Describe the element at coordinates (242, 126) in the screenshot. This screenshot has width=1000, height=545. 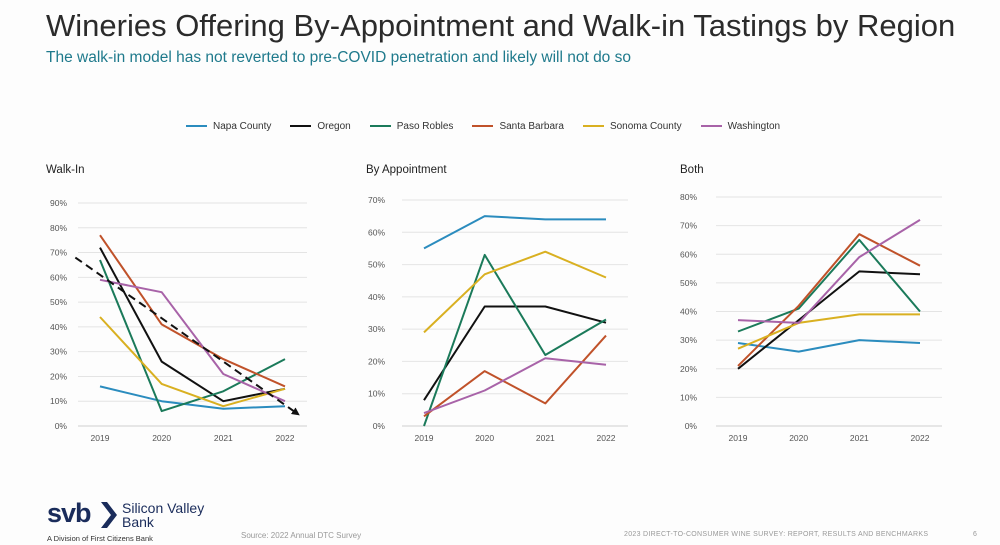
I see `legend-label: Napa County` at that location.